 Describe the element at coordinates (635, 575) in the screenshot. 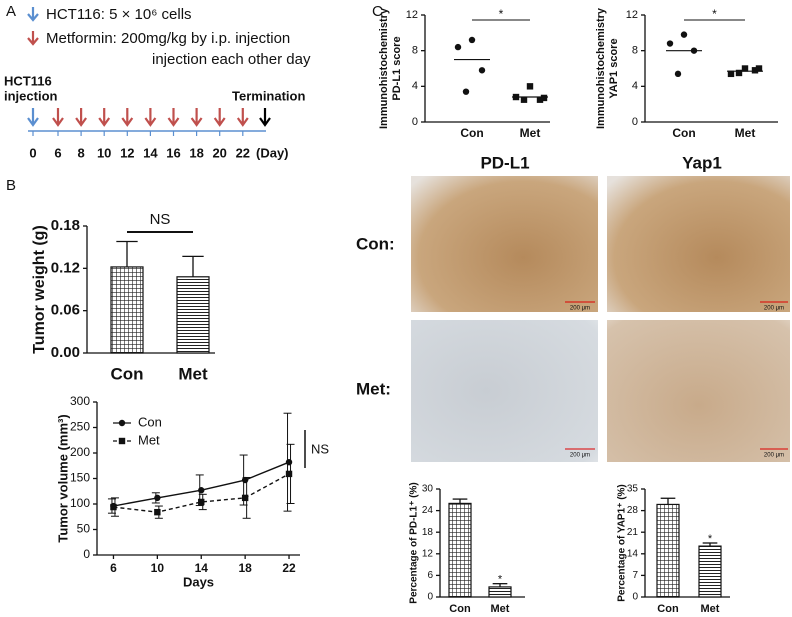

I see `y-tick-label: 7` at that location.